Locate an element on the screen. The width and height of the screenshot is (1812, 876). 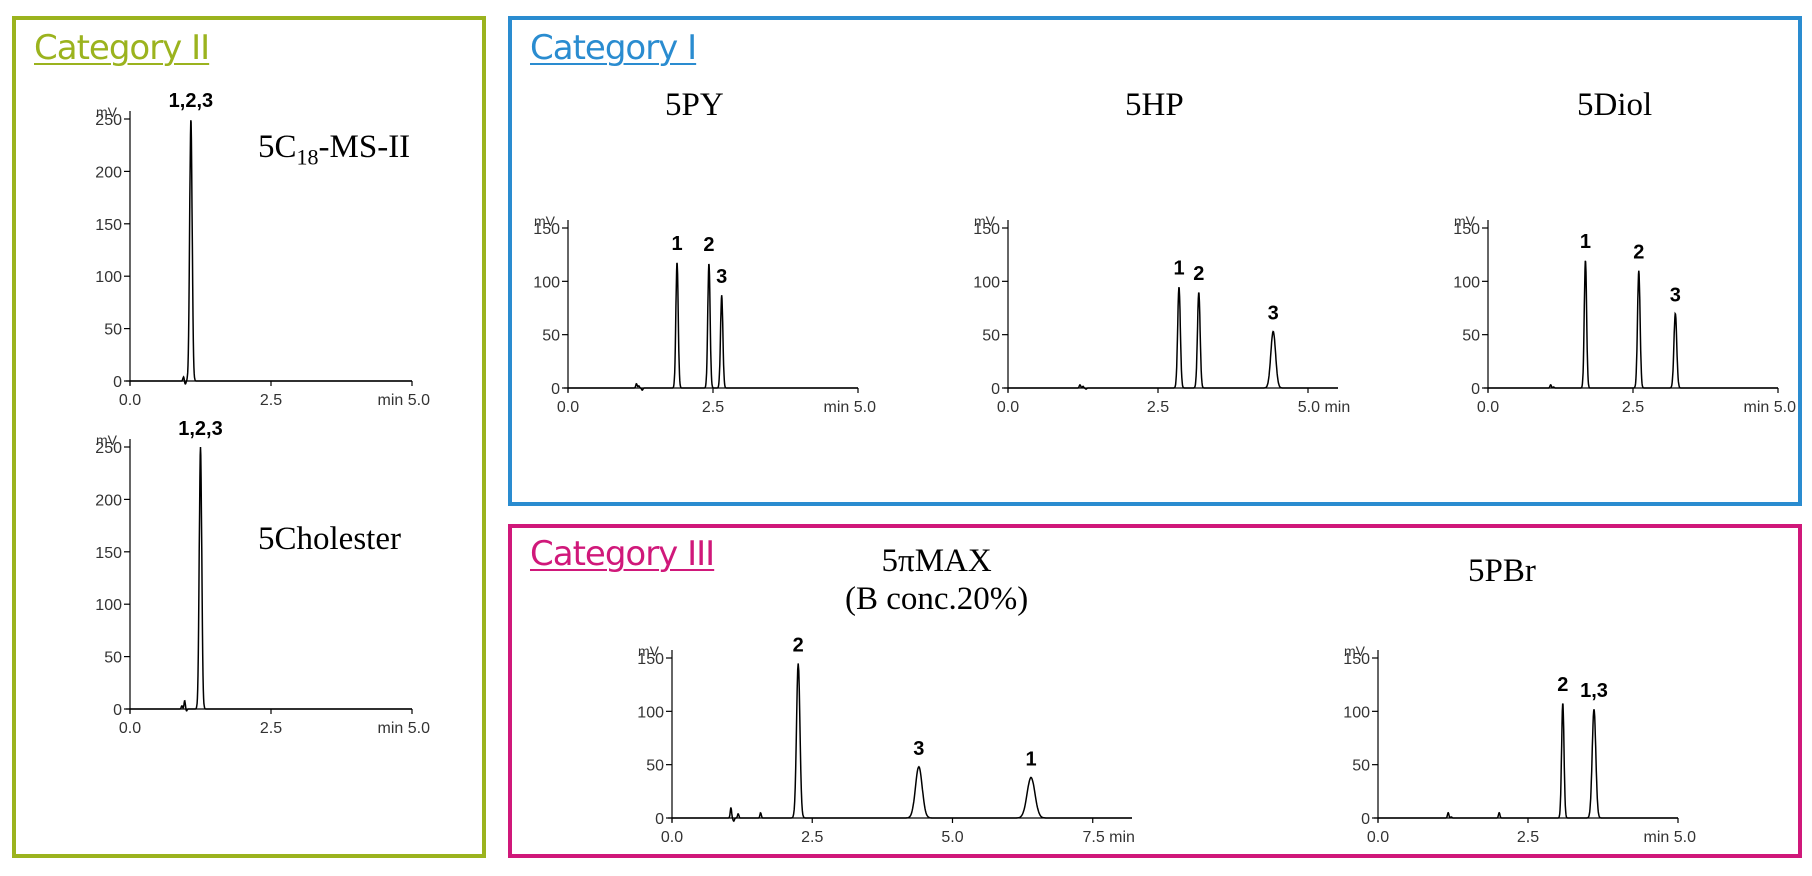
cholester-y-tick-label: 150 is located at coordinates (108, 553).